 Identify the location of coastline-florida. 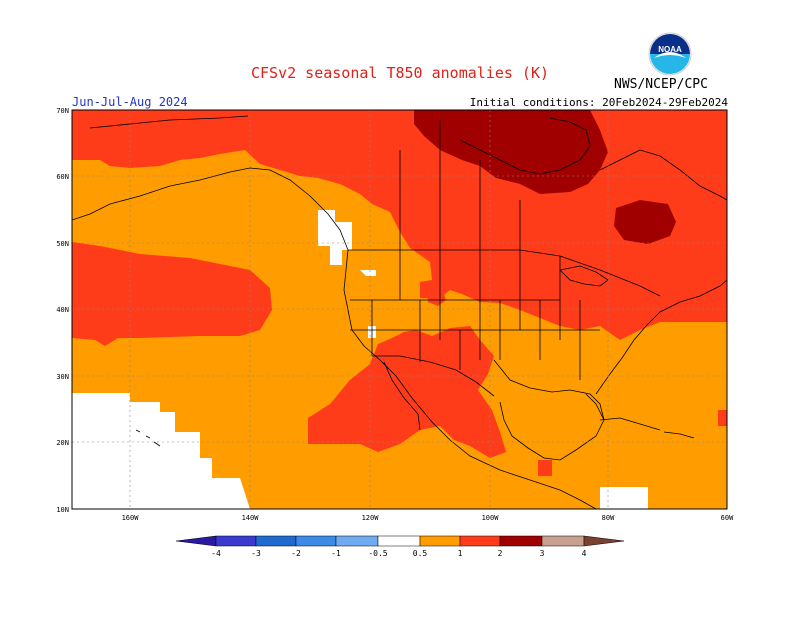
(595, 407).